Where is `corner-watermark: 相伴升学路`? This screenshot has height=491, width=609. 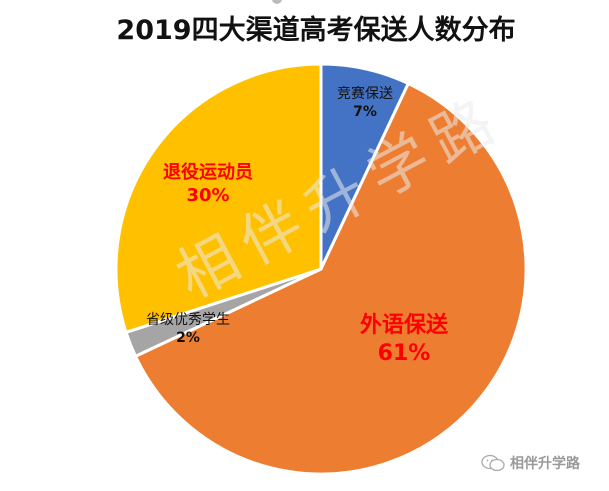
corner-watermark: 相伴升学路 is located at coordinates (530, 463).